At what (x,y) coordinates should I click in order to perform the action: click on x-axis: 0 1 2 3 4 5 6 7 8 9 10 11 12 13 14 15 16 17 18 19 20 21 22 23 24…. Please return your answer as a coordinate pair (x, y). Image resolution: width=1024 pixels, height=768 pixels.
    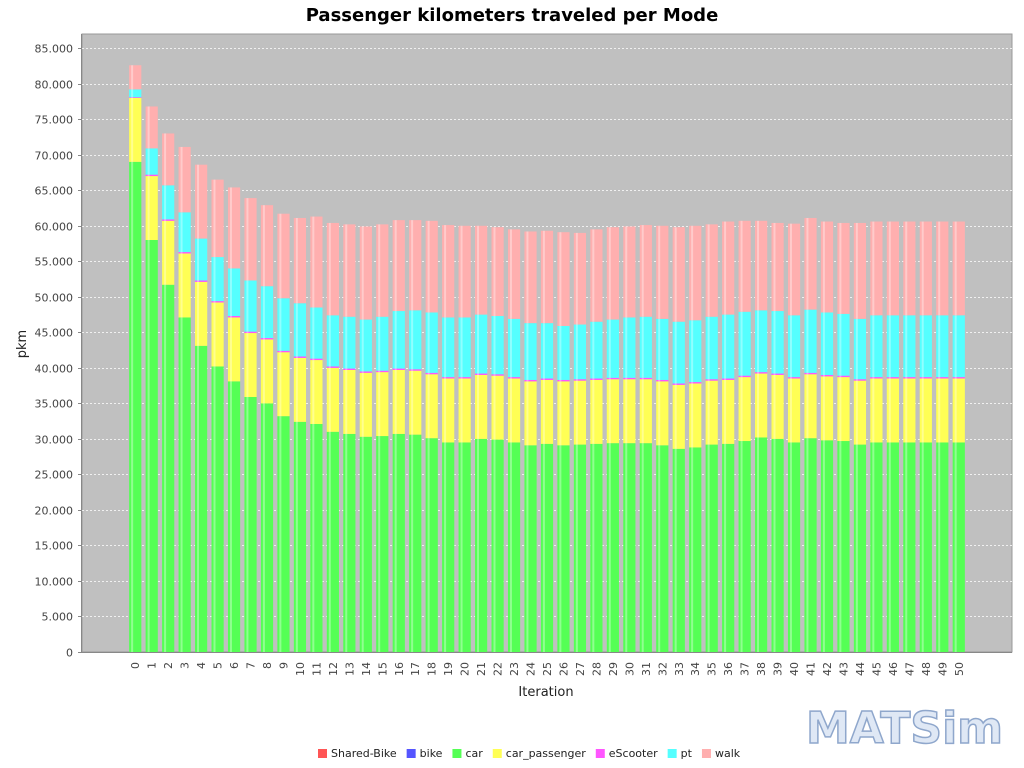
    Looking at the image, I should click on (547, 664).